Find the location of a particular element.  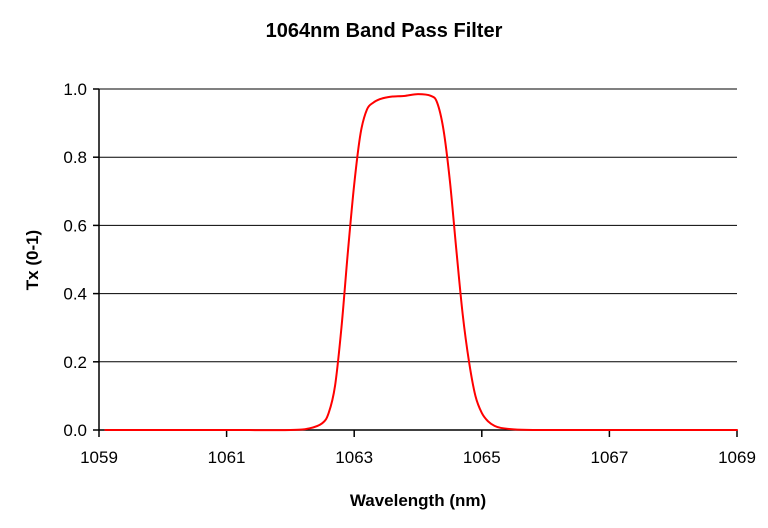

x-axis-label: Wavelength (nm) is located at coordinates (418, 500).